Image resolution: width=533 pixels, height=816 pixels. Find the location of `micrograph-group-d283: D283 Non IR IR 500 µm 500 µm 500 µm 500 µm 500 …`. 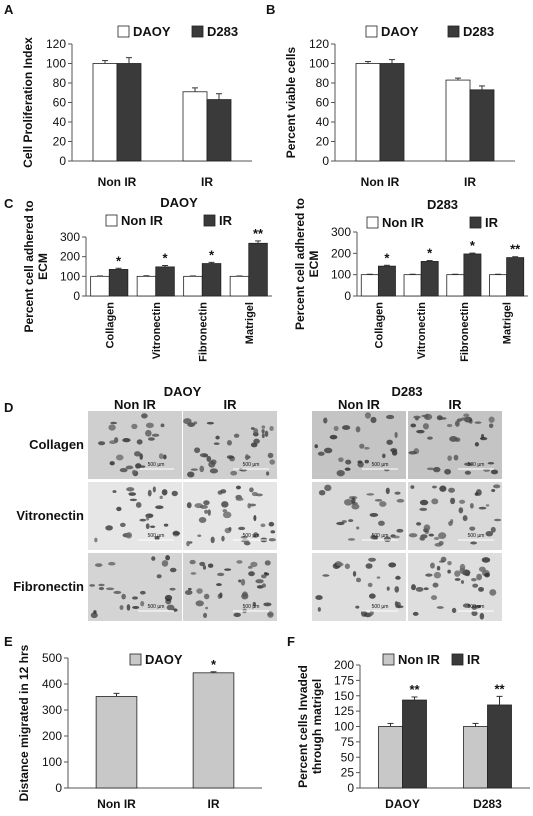

micrograph-group-d283: D283 Non IR IR 500 µm 500 µm 500 µm 500 µm 500 … is located at coordinates (407, 502).